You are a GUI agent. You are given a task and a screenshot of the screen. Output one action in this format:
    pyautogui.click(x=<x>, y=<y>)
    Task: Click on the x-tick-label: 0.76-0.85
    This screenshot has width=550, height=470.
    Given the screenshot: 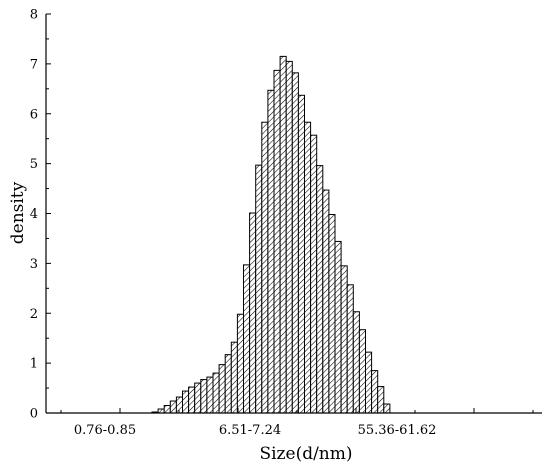 What is the action you would take?
    pyautogui.click(x=105, y=430)
    